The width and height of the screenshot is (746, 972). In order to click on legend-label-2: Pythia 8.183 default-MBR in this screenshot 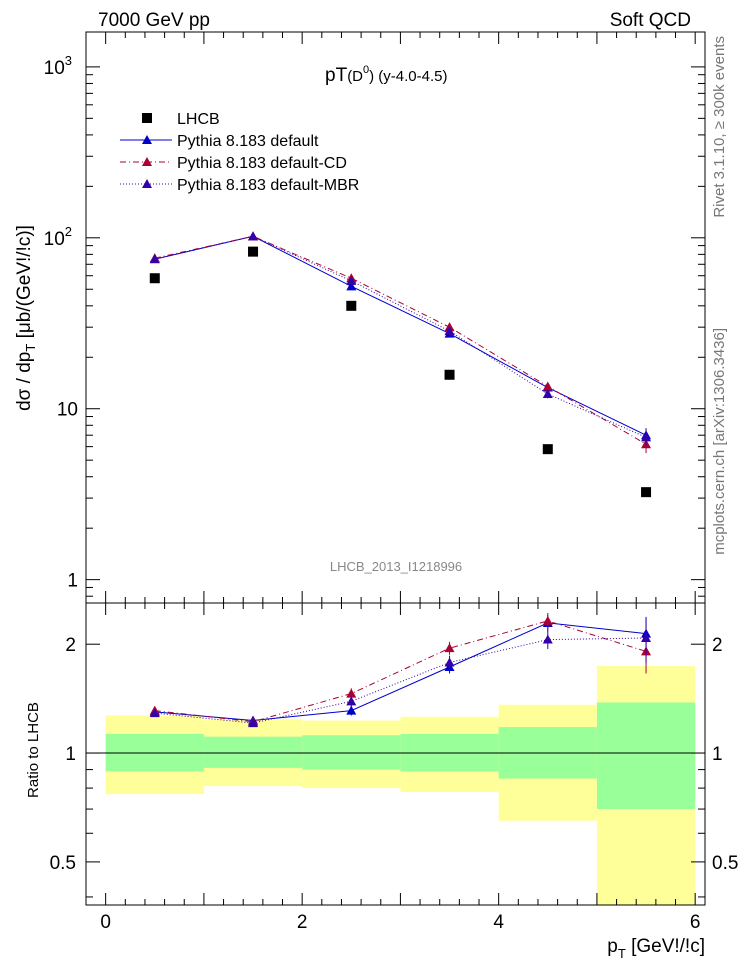, I will do `click(268, 185)`.